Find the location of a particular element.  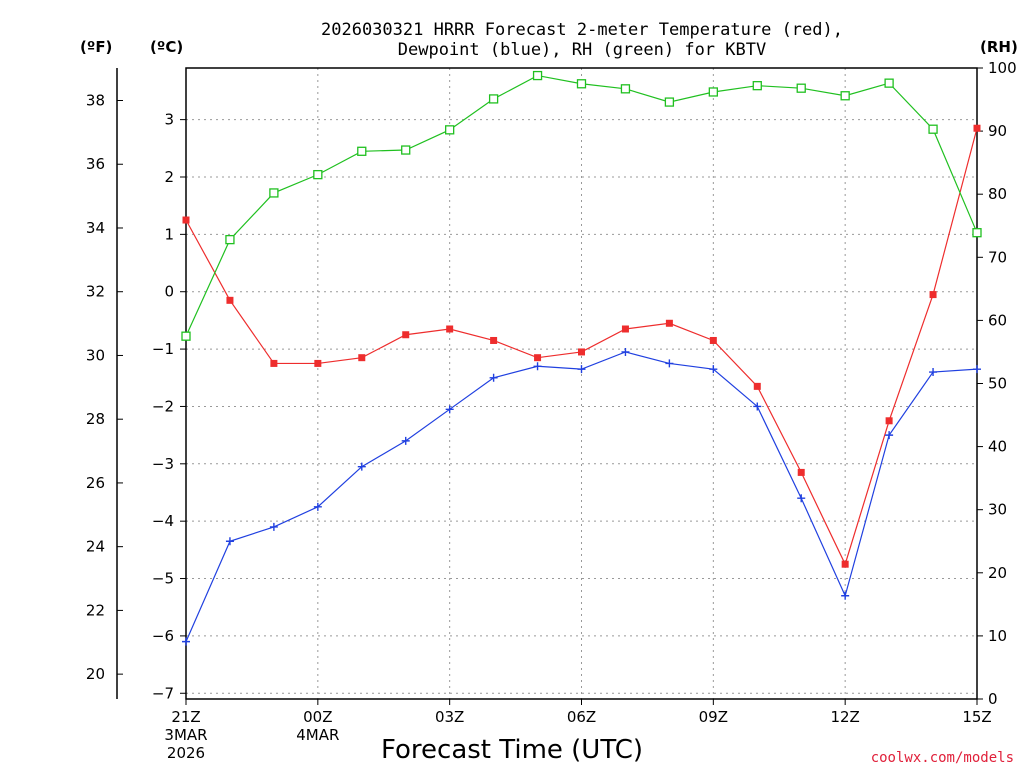

x-tick-label: 06Z is located at coordinates (581, 717).